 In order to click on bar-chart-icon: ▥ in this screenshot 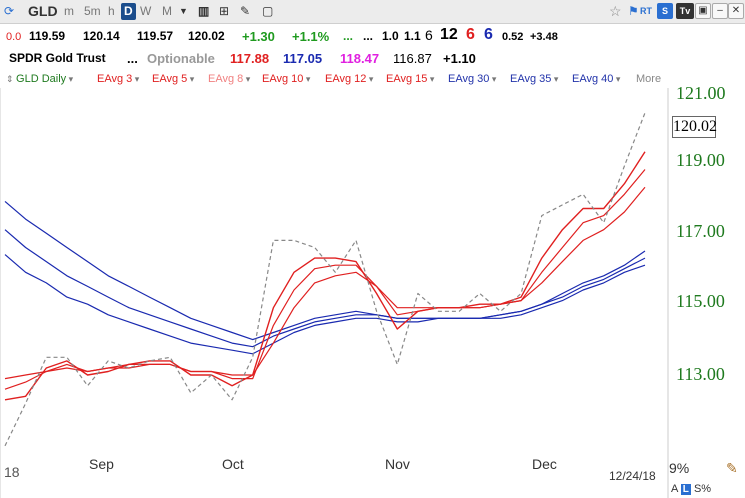, I will do `click(204, 11)`.